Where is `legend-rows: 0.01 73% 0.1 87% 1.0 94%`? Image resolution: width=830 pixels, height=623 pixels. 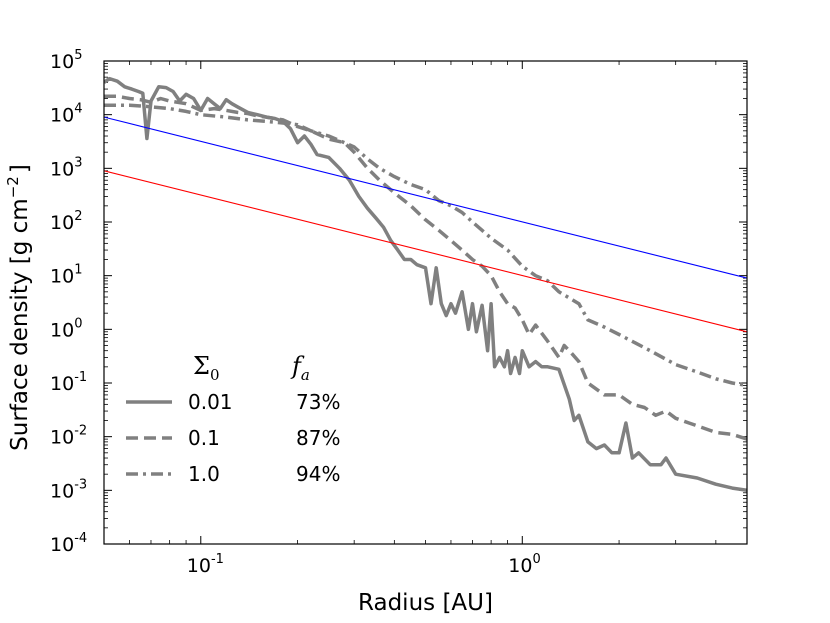 legend-rows: 0.01 73% 0.1 87% 1.0 94% is located at coordinates (233, 438).